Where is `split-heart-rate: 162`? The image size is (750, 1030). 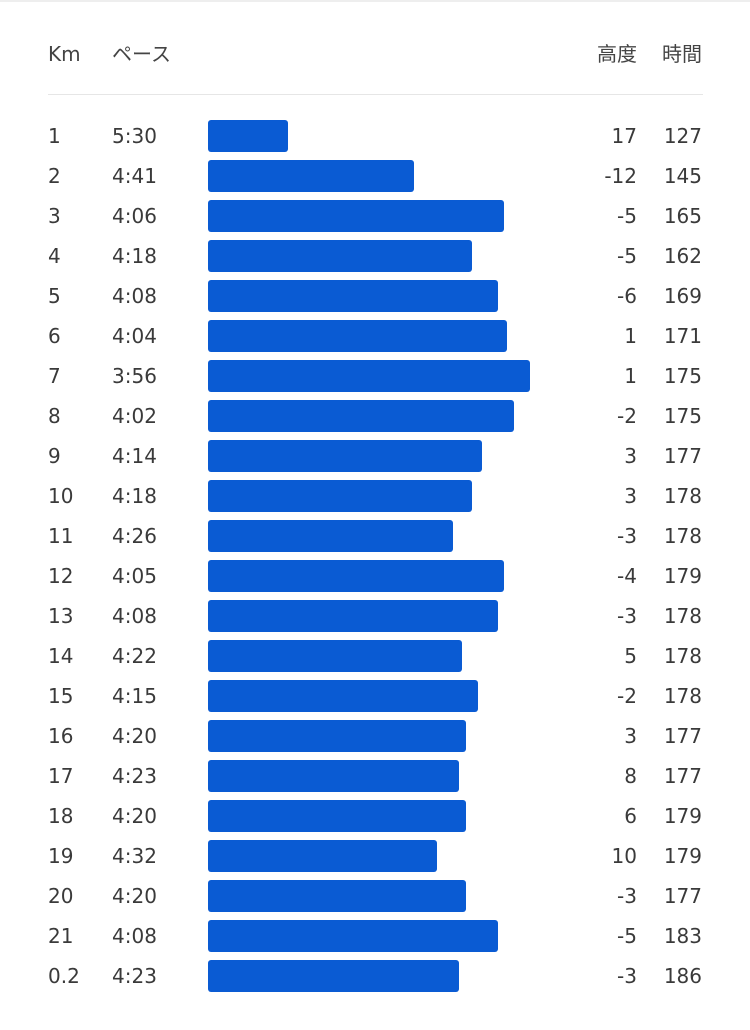 split-heart-rate: 162 is located at coordinates (682, 256).